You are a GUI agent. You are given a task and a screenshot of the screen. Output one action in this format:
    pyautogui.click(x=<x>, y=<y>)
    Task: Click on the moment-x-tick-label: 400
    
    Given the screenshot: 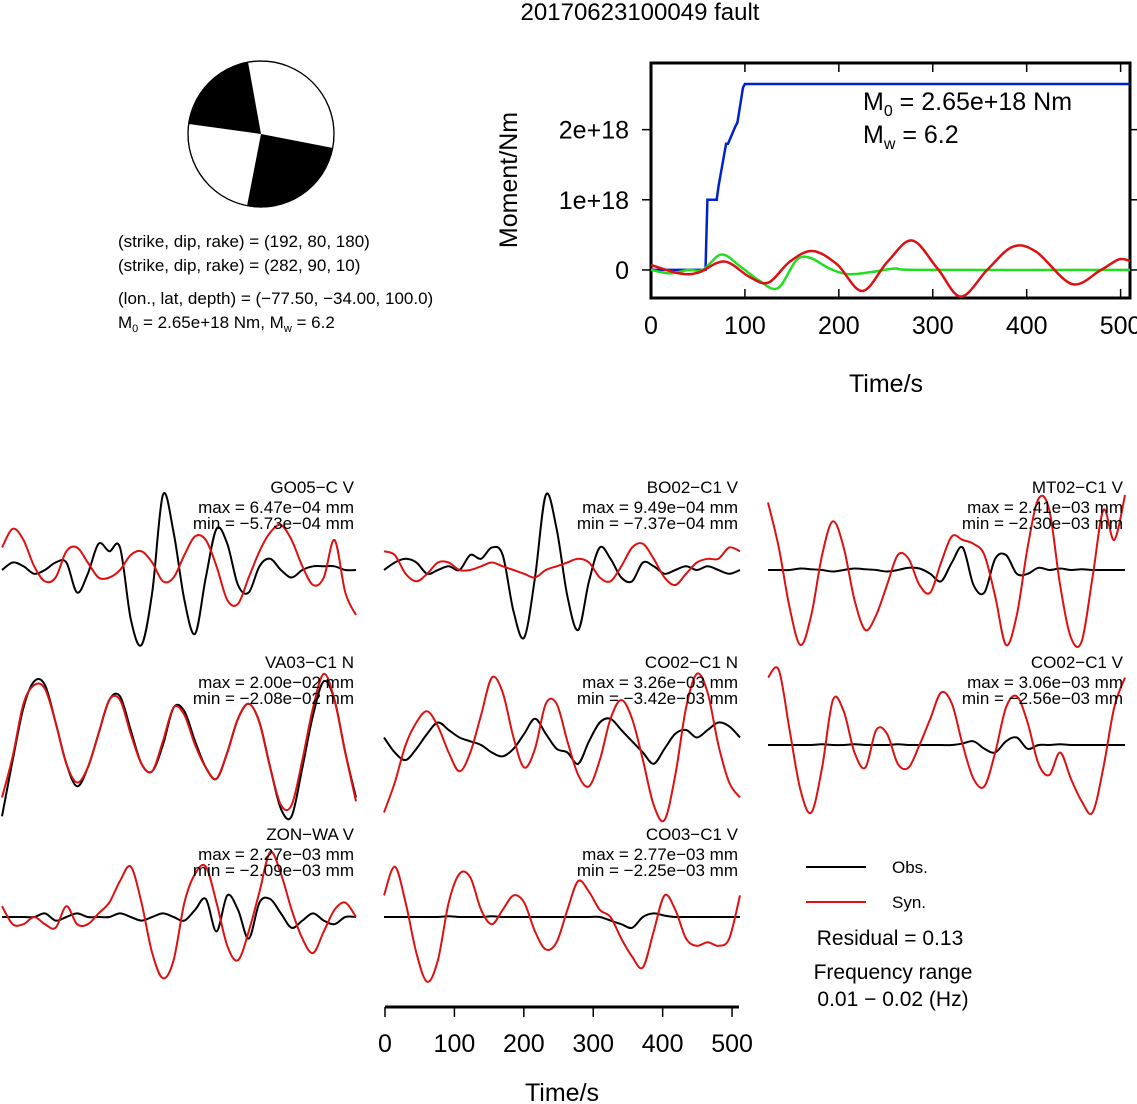 What is the action you would take?
    pyautogui.click(x=1027, y=326)
    